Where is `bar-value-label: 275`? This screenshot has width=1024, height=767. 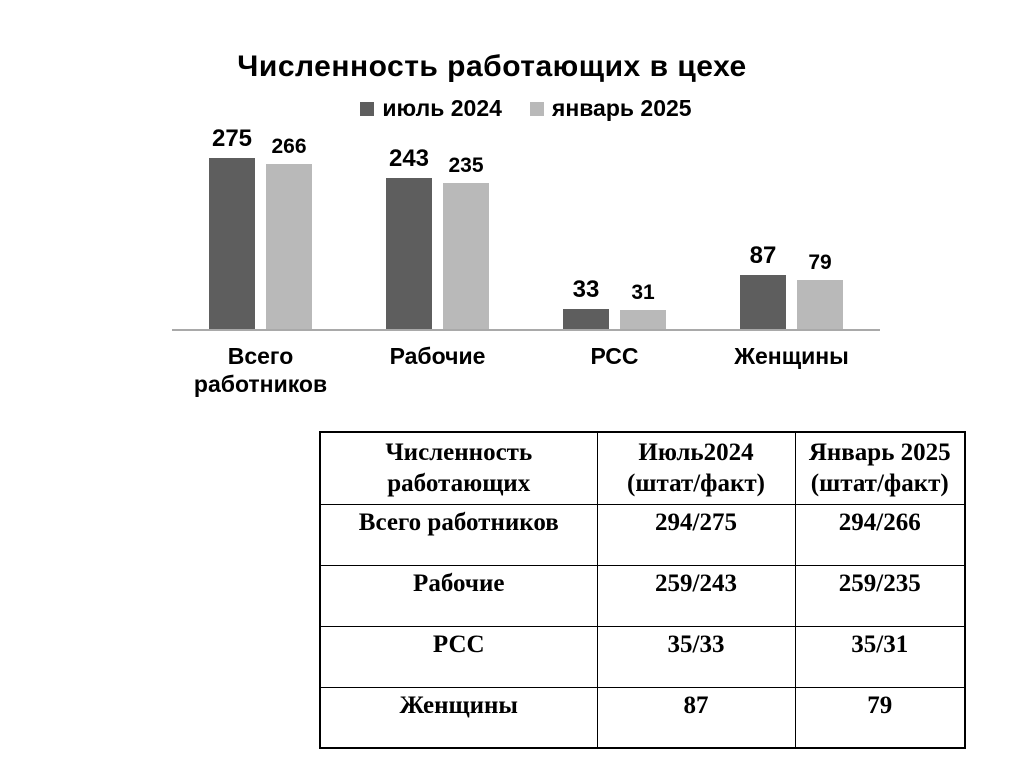 bar-value-label: 275 is located at coordinates (232, 138).